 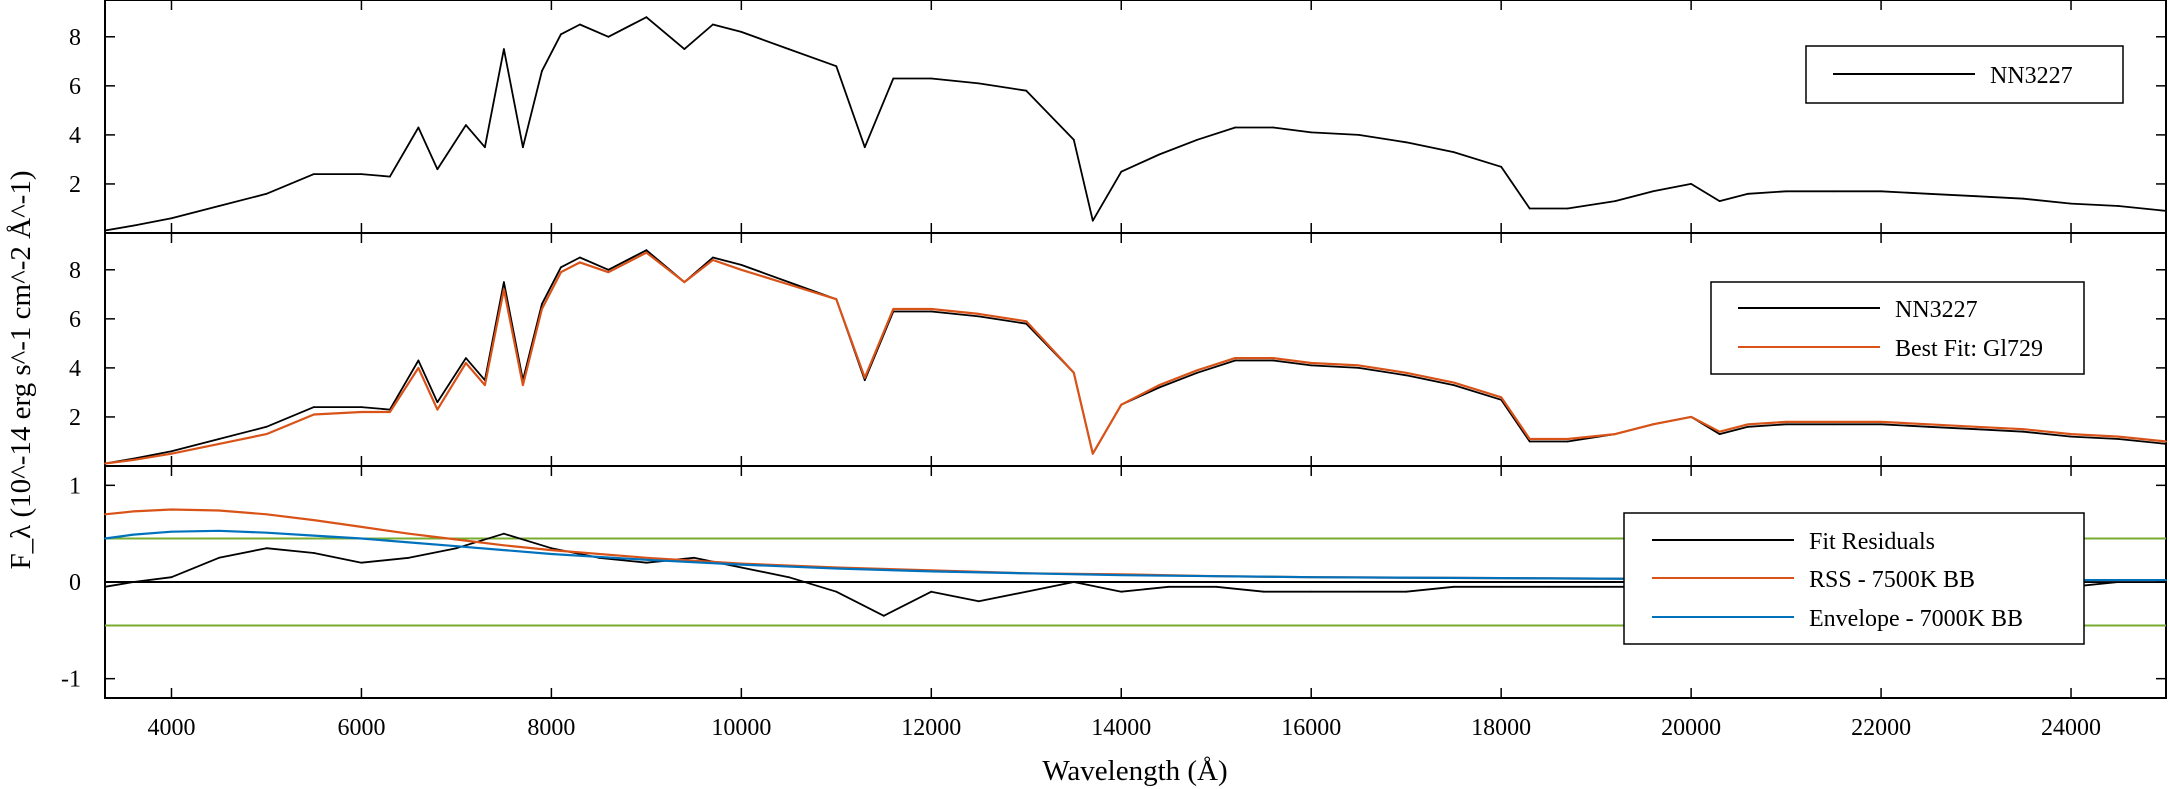 I want to click on top-legend: NN3227, so click(x=1964, y=74).